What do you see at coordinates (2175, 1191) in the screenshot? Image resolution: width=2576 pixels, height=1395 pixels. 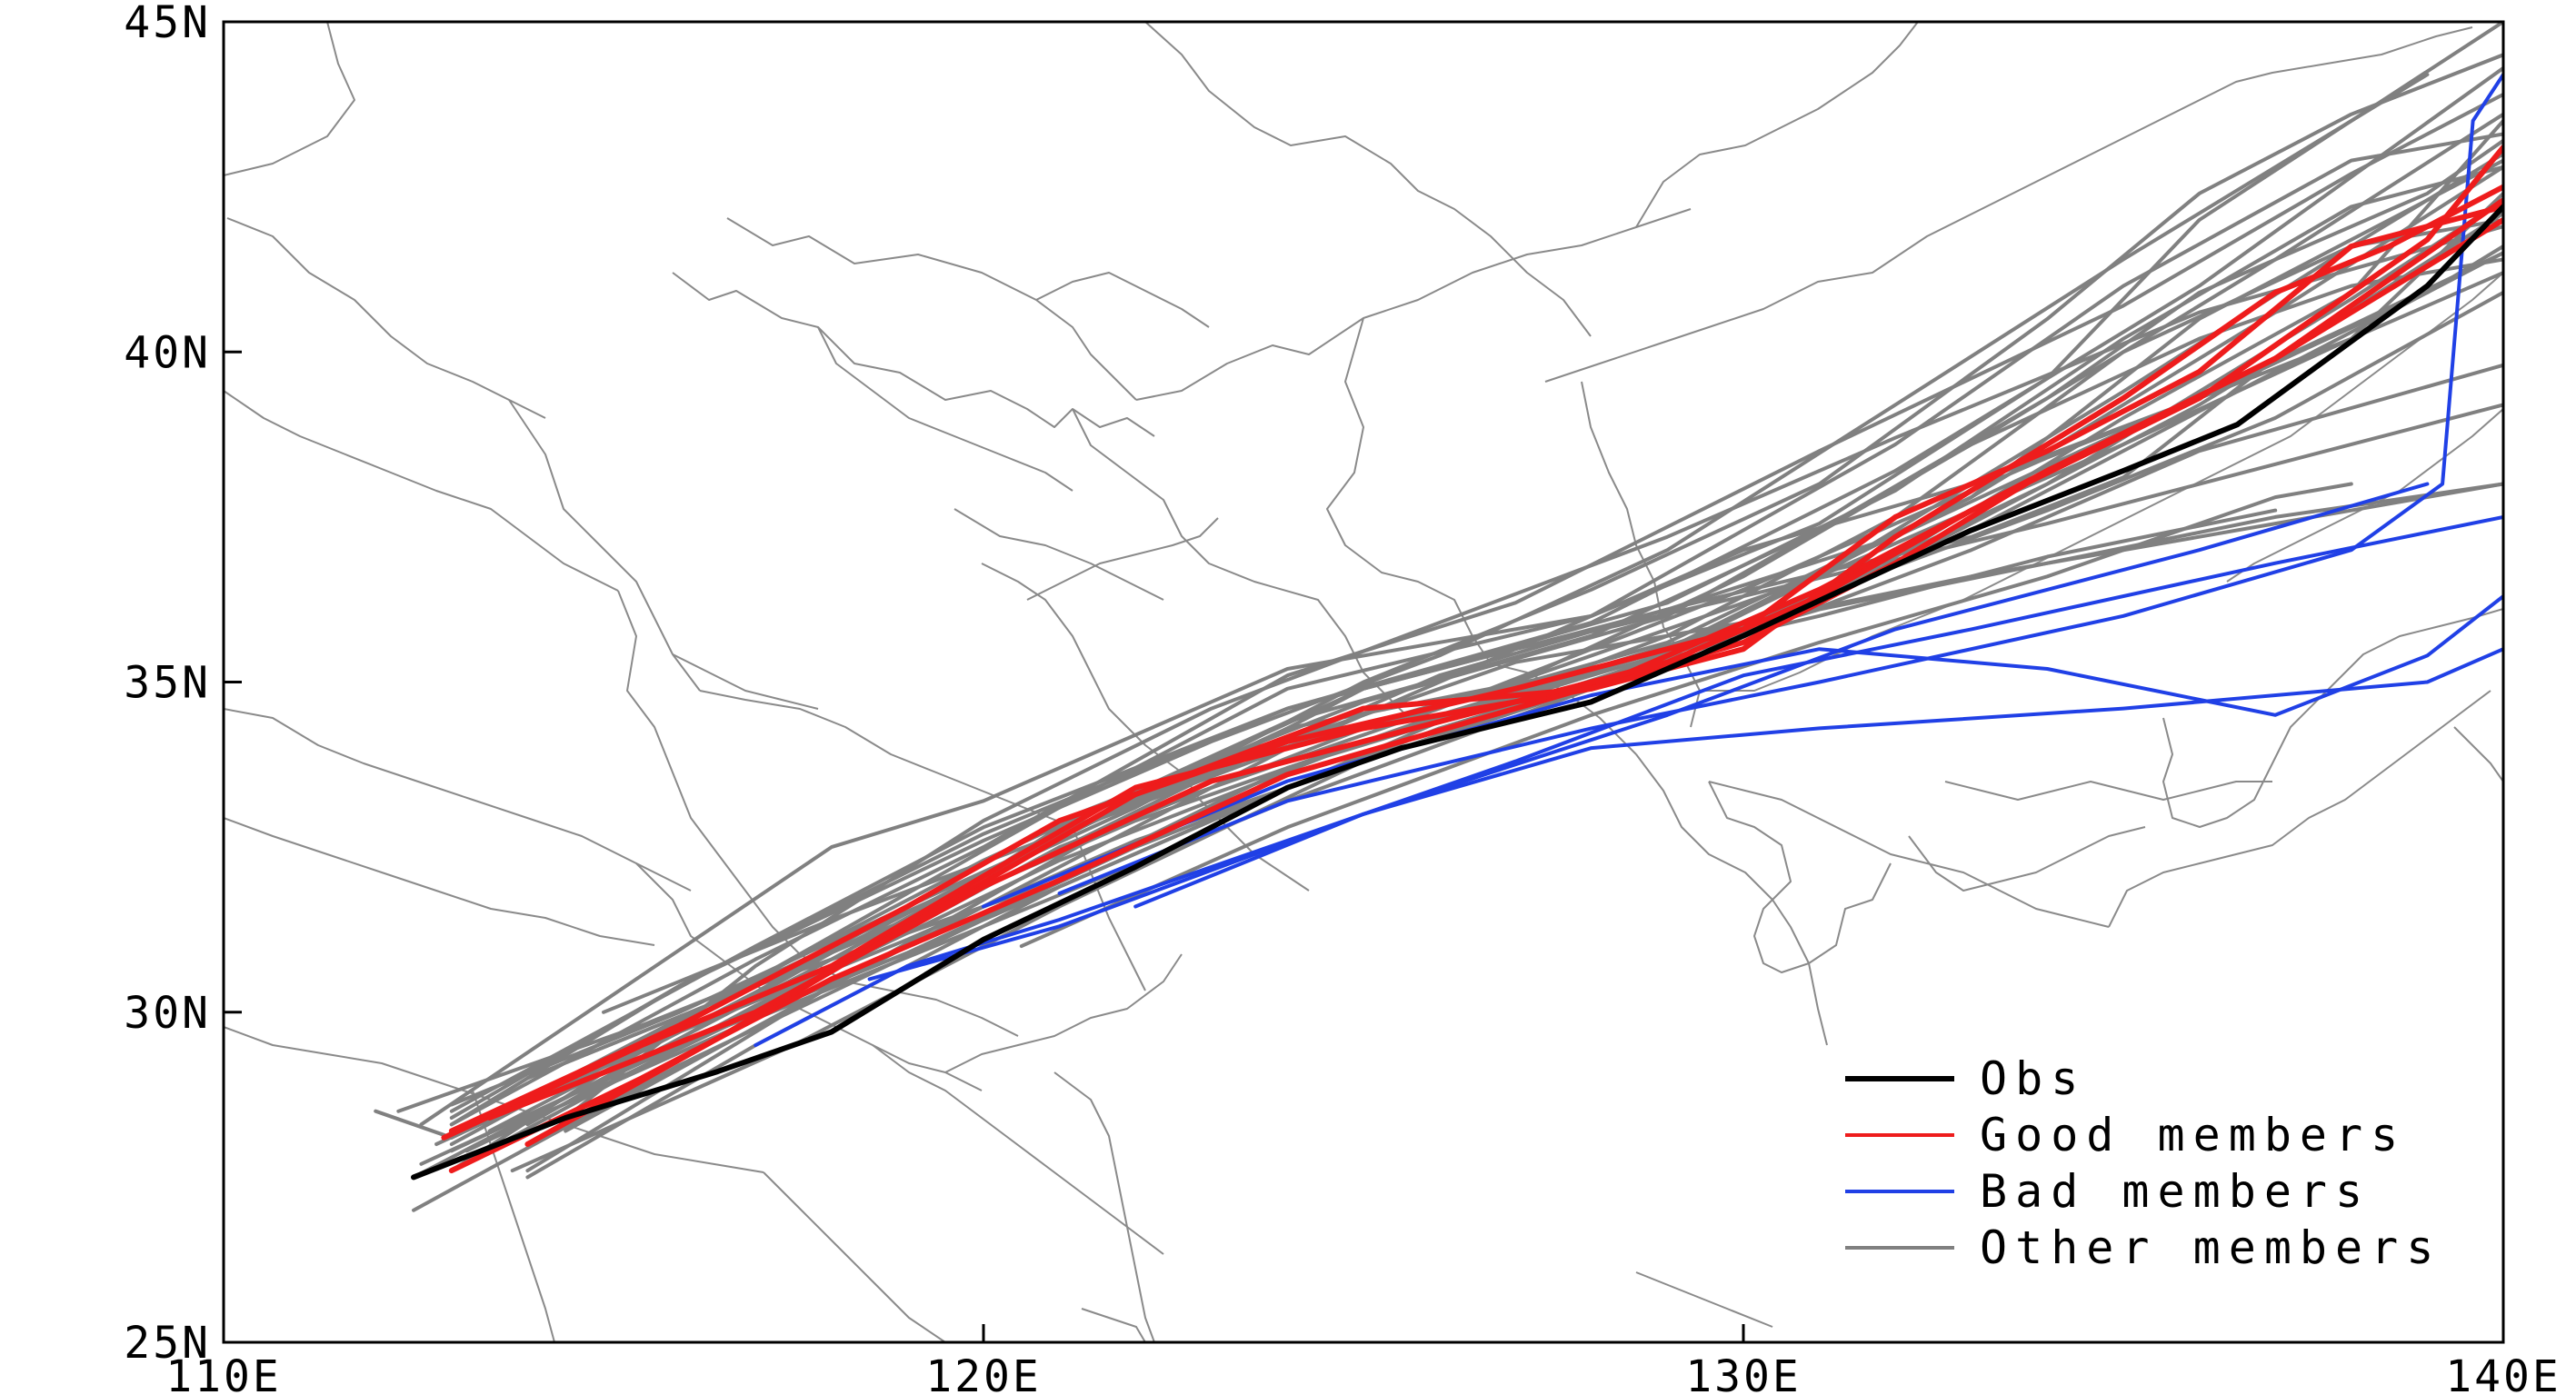 I see `legend-label: Bad members` at bounding box center [2175, 1191].